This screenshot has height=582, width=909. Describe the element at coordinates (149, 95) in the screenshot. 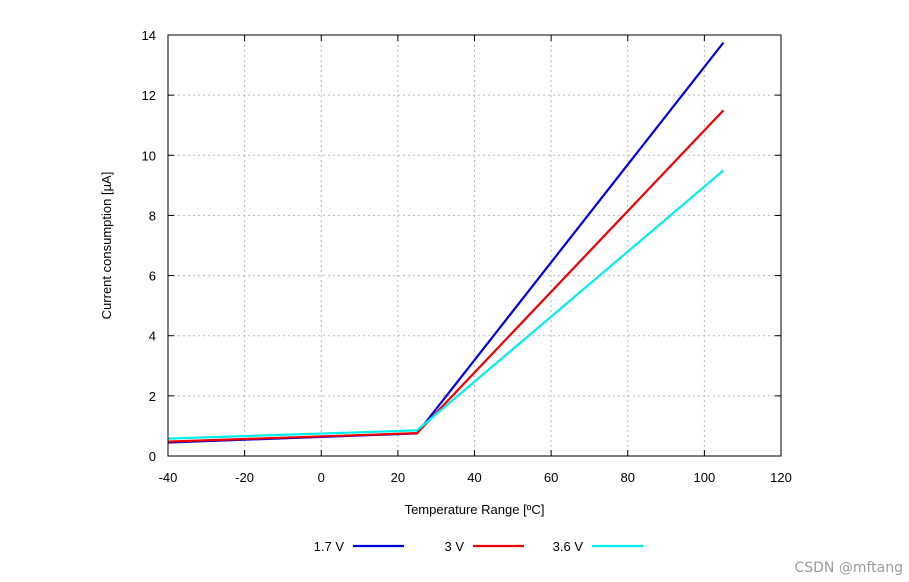

I see `y-tick-label: 12` at that location.